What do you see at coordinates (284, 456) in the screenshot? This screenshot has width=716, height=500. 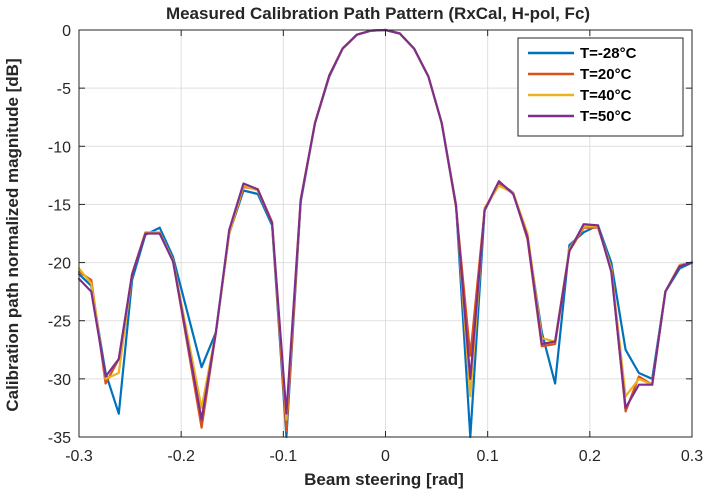 I see `x-tick-label-2: -0.1` at bounding box center [284, 456].